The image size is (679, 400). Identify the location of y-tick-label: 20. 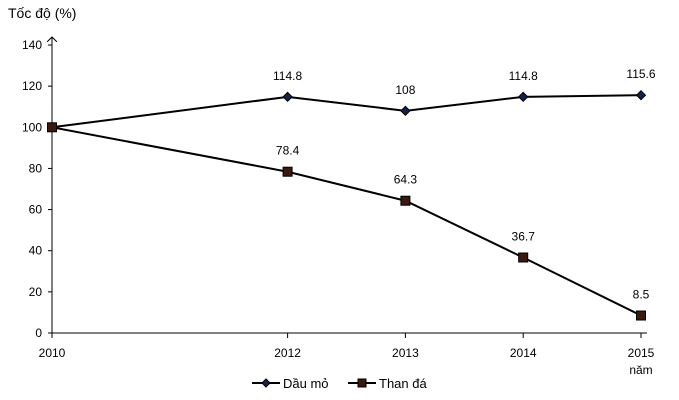
(36, 292).